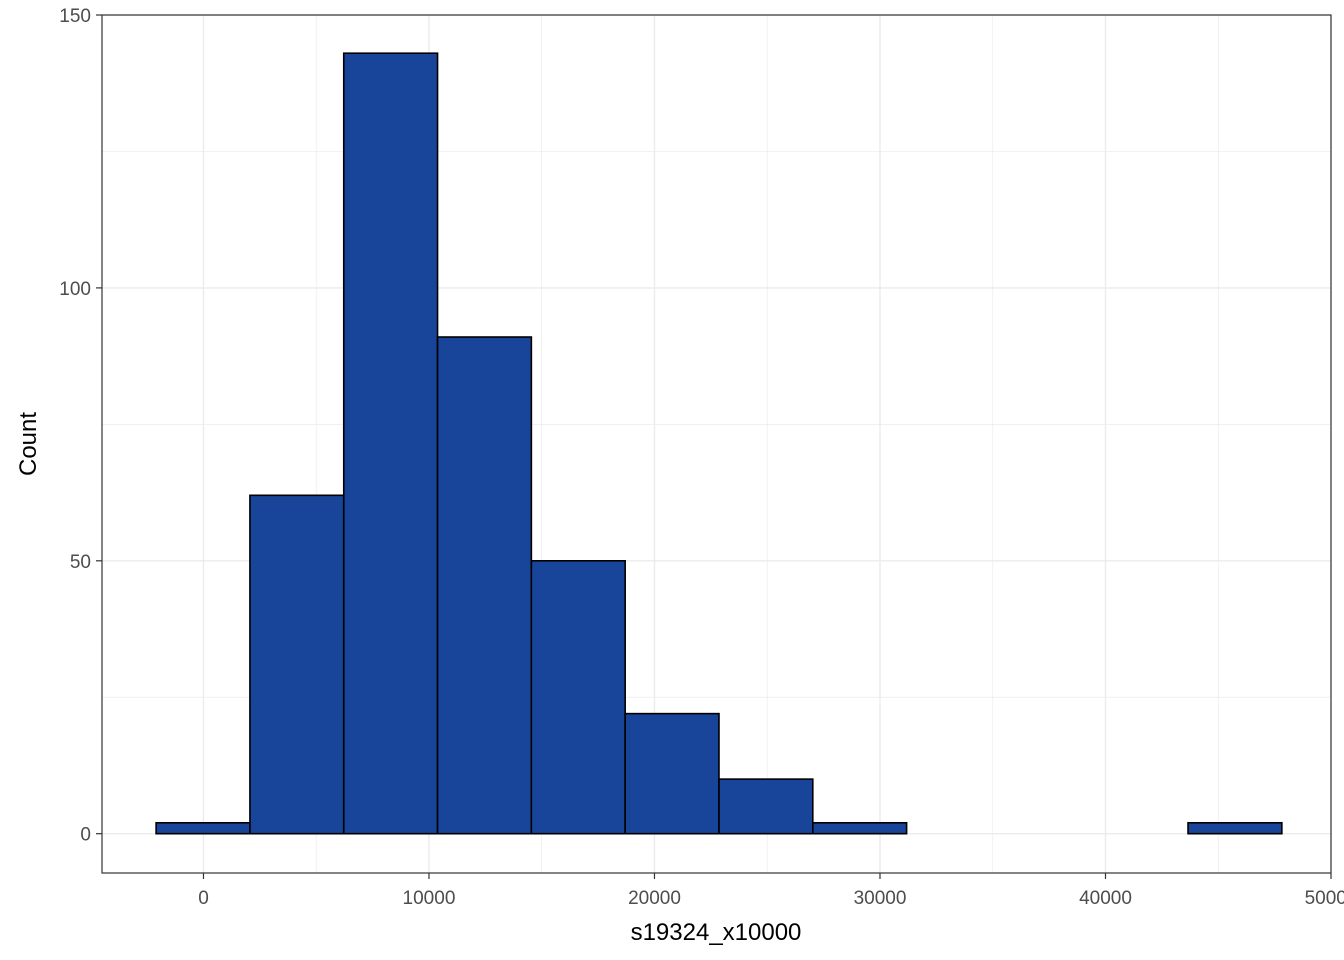  What do you see at coordinates (75, 16) in the screenshot?
I see `y-tick-label: 150` at bounding box center [75, 16].